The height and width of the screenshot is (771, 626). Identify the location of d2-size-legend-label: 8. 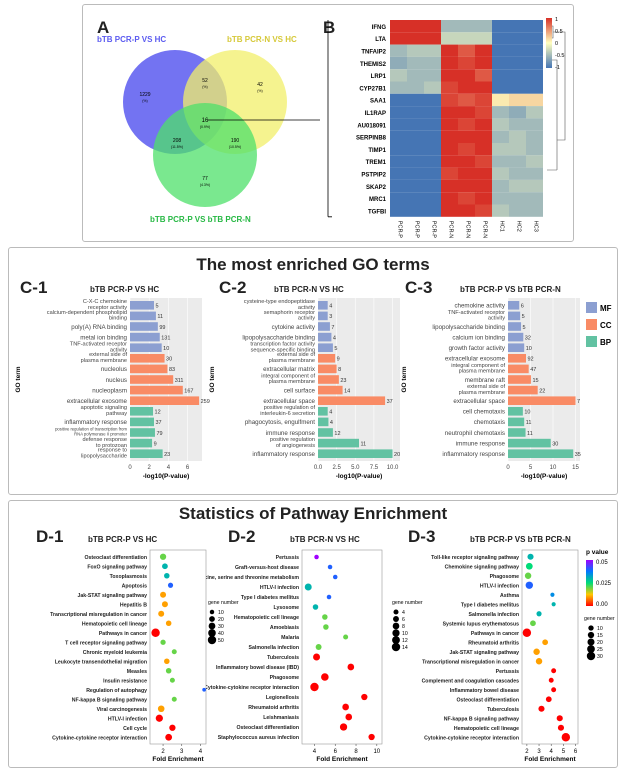
(403, 627).